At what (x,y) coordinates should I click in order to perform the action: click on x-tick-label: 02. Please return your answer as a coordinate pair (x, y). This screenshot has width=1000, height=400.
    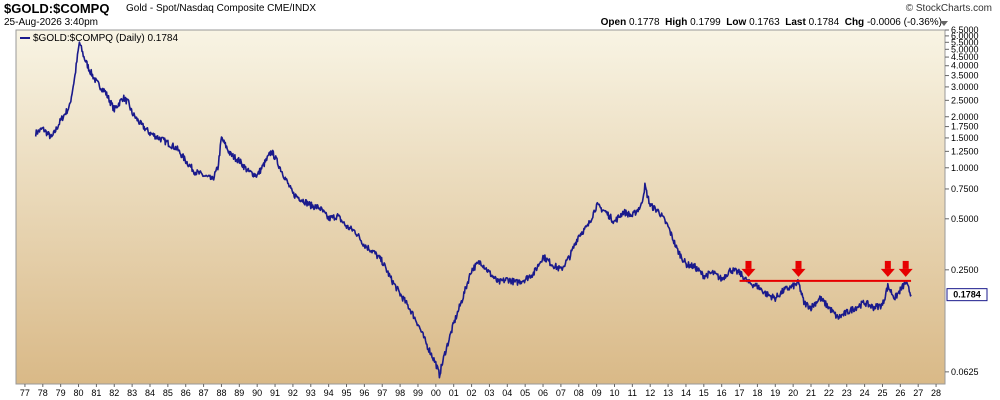
    Looking at the image, I should click on (472, 393).